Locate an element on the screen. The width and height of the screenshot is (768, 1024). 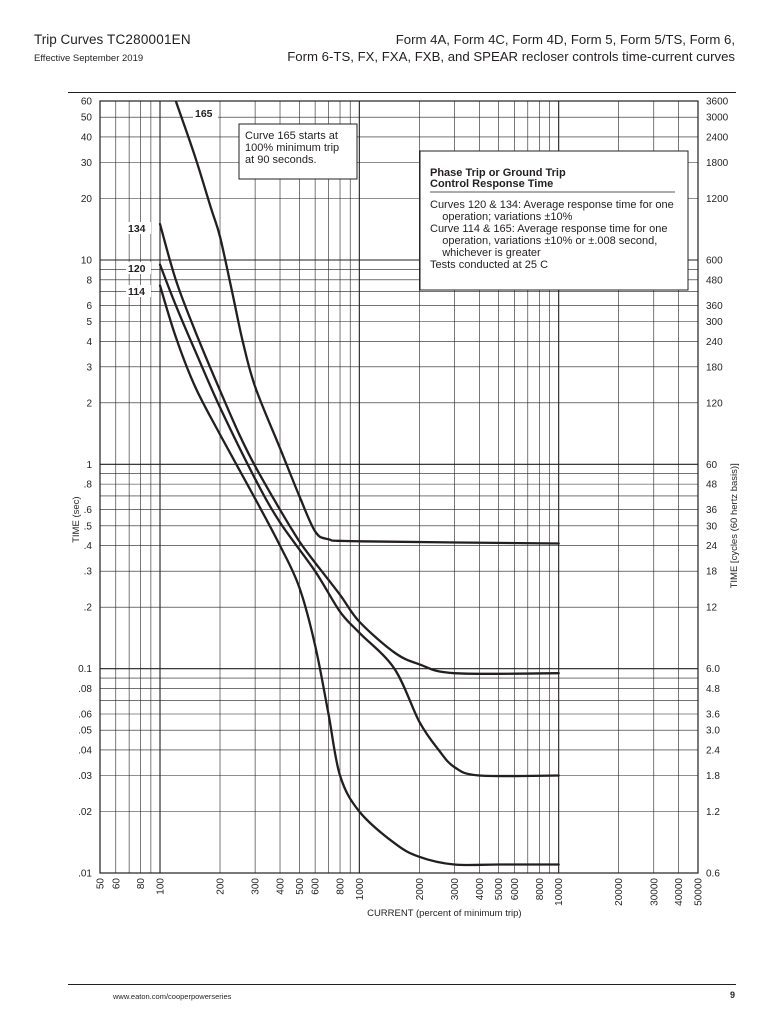
y-tick-label: .3 is located at coordinates (88, 572).